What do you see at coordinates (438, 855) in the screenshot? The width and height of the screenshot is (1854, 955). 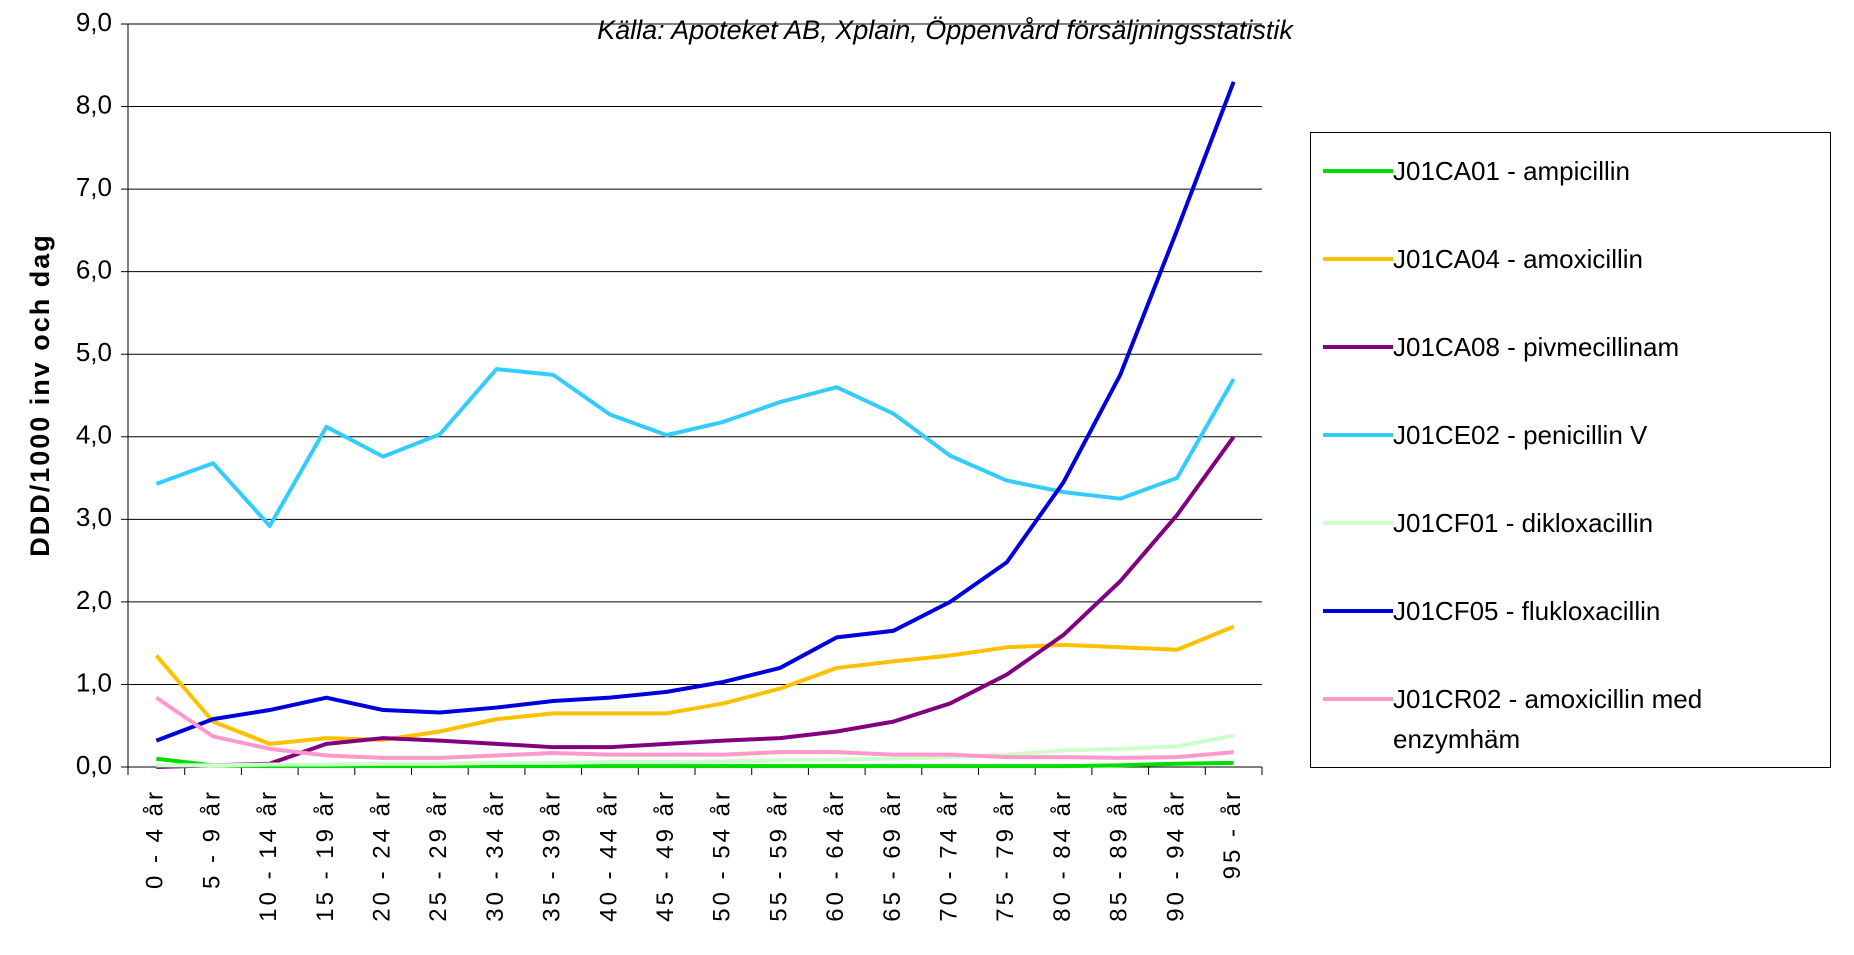 I see `x-tick-label: 25 - 29 år` at bounding box center [438, 855].